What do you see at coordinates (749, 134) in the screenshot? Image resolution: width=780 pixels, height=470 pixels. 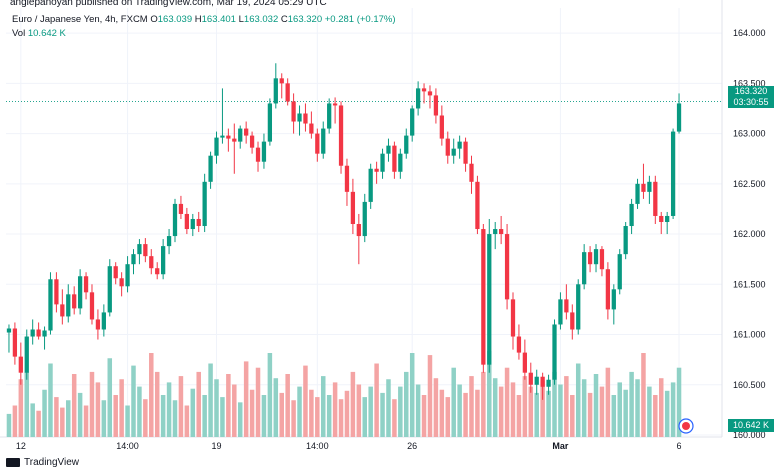 I see `y-tick-label: 163.000` at bounding box center [749, 134].